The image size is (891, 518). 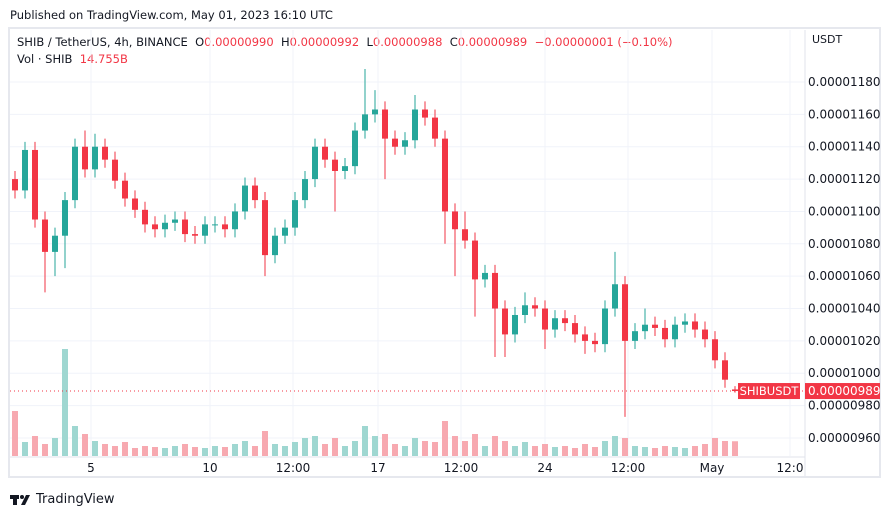 I want to click on last-price-tag, so click(x=842, y=391).